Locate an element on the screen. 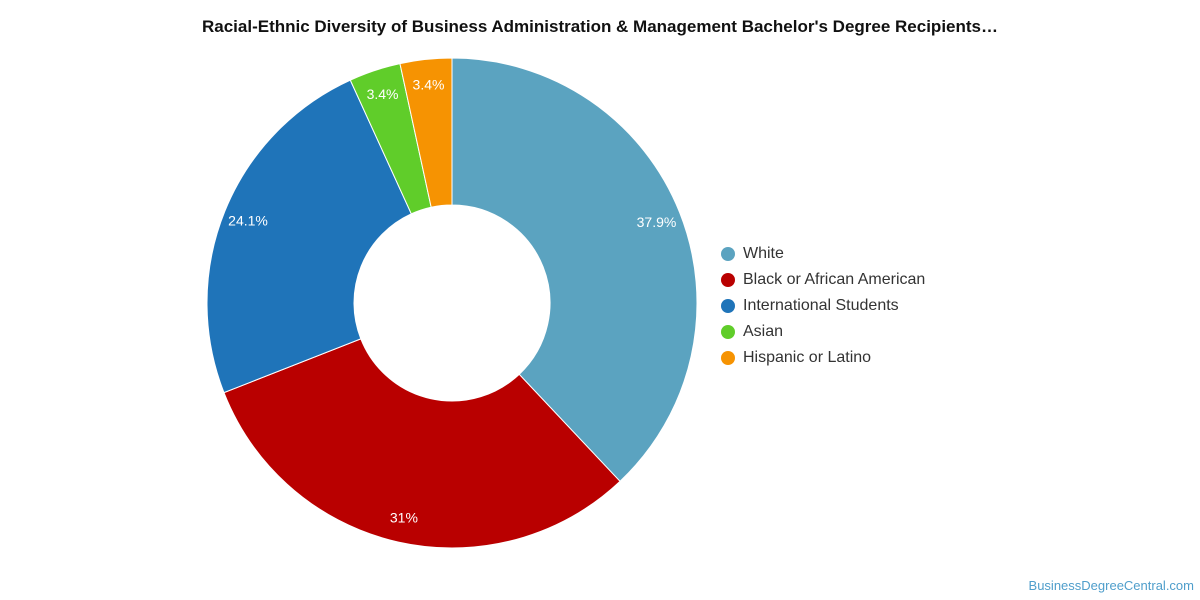 Image resolution: width=1200 pixels, height=600 pixels. legend-item-black-or-african-american: Black or African American is located at coordinates (823, 280).